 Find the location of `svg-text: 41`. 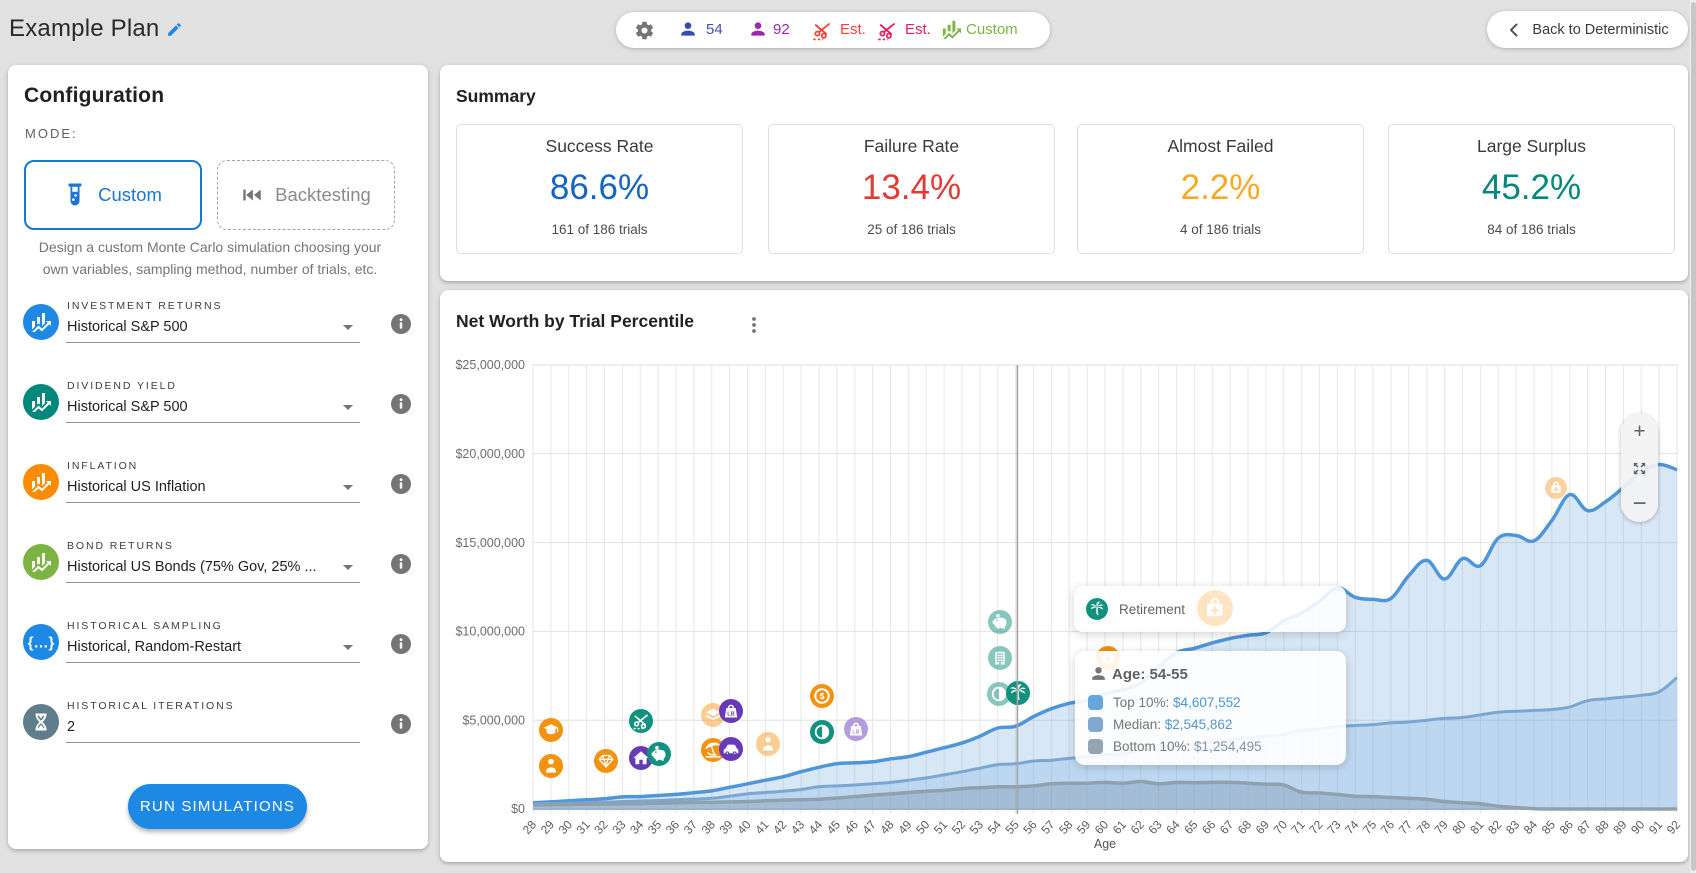

svg-text: 41 is located at coordinates (762, 827).